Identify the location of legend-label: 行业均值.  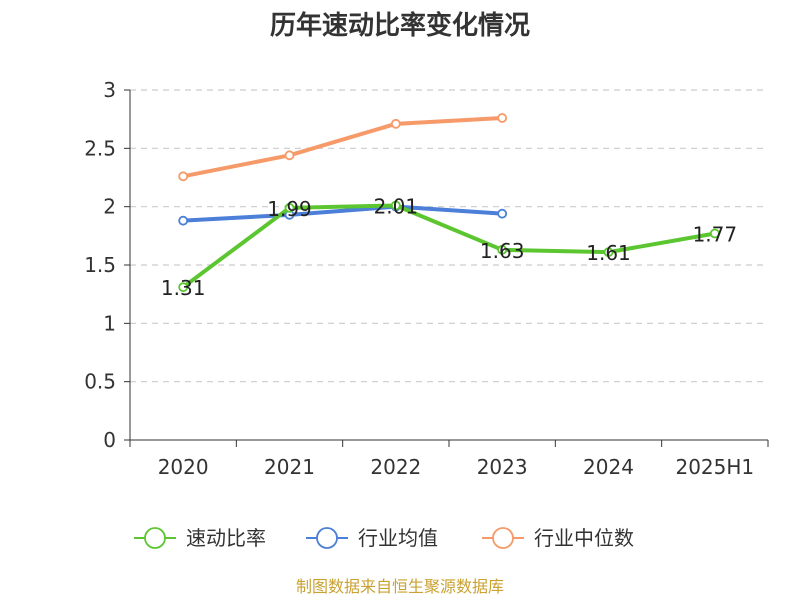
(398, 538).